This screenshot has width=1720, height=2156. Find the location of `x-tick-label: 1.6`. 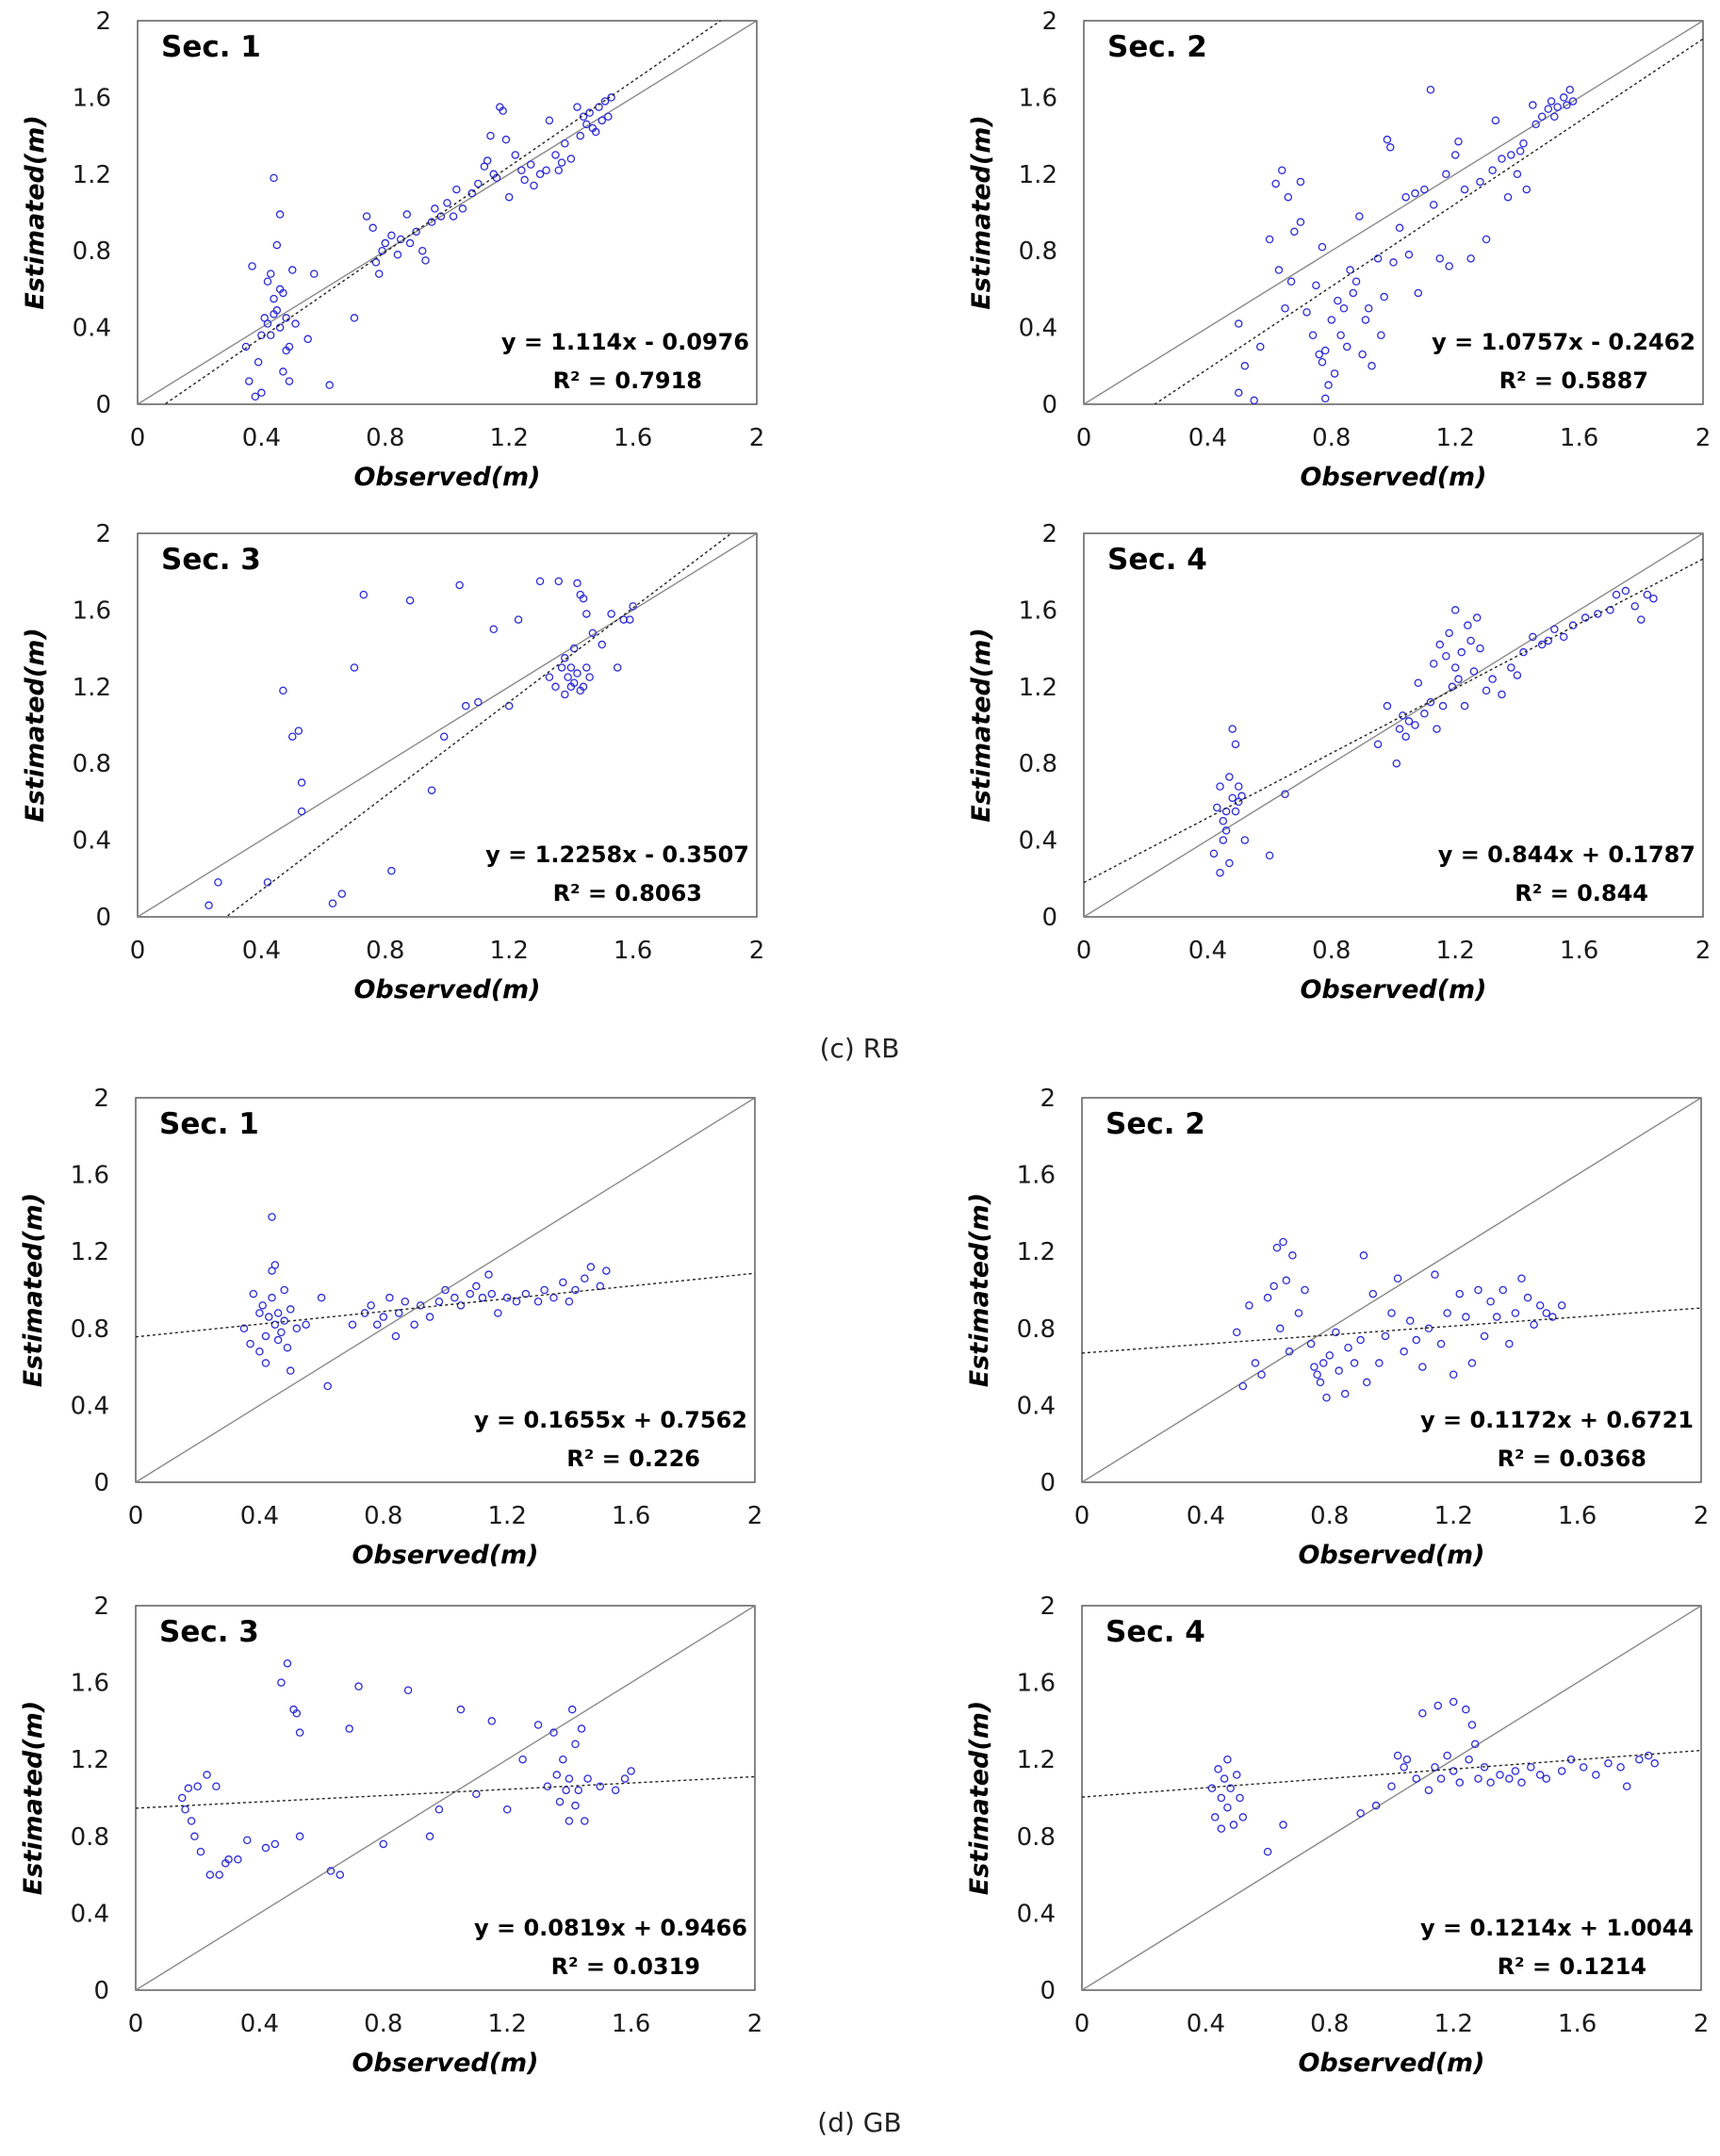

x-tick-label: 1.6 is located at coordinates (631, 1516).